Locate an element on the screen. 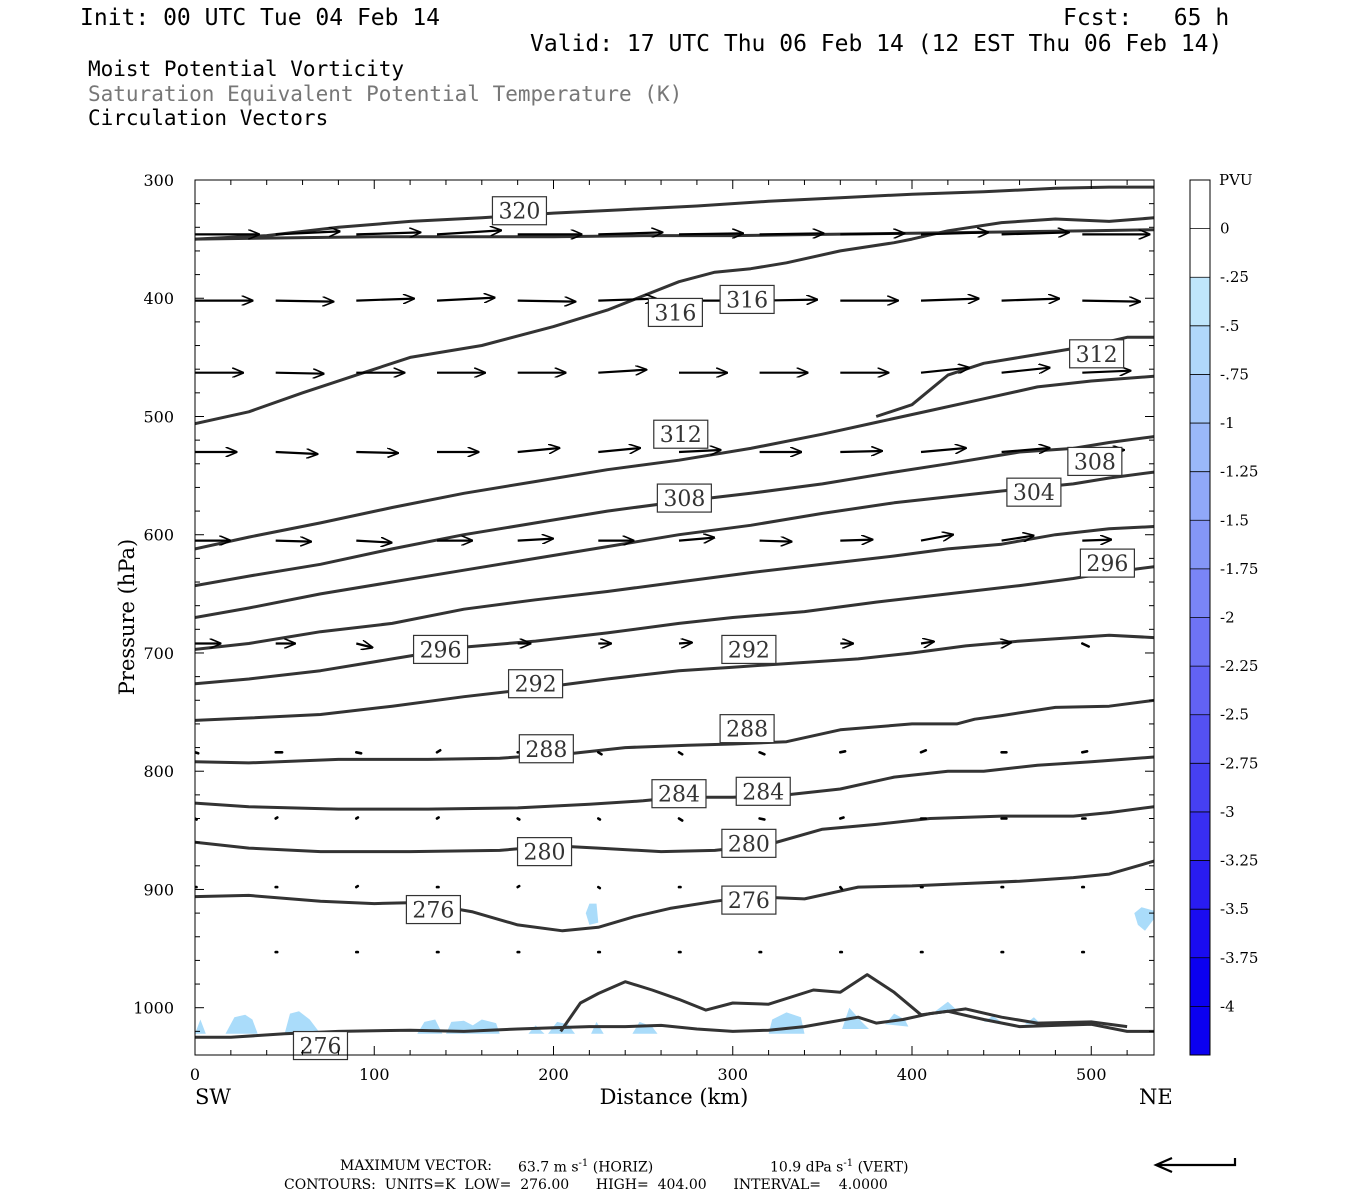 The height and width of the screenshot is (1200, 1350). vert-unit-exponent: -1 is located at coordinates (848, 1163).